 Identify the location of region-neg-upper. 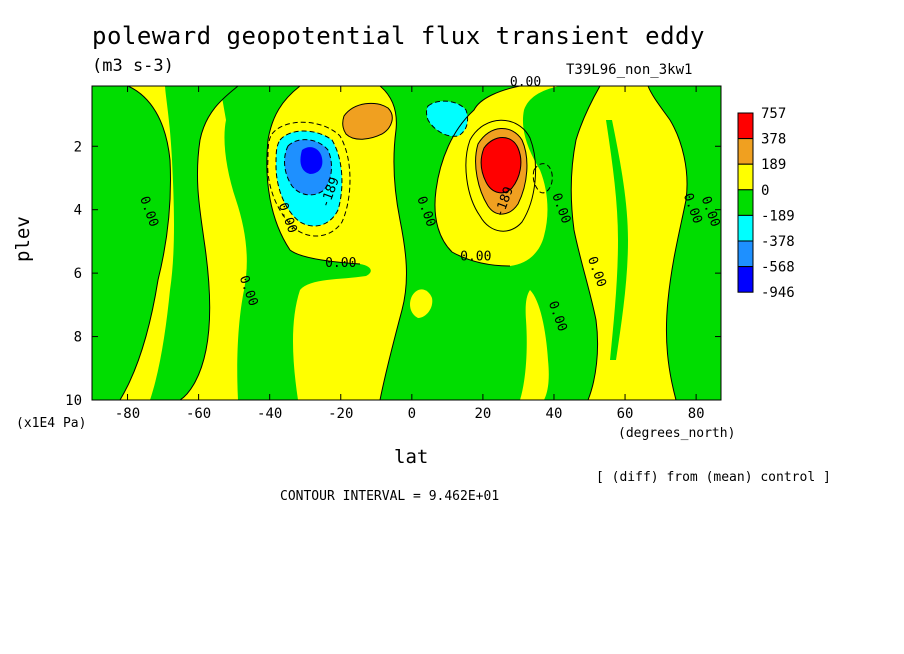
(447, 119).